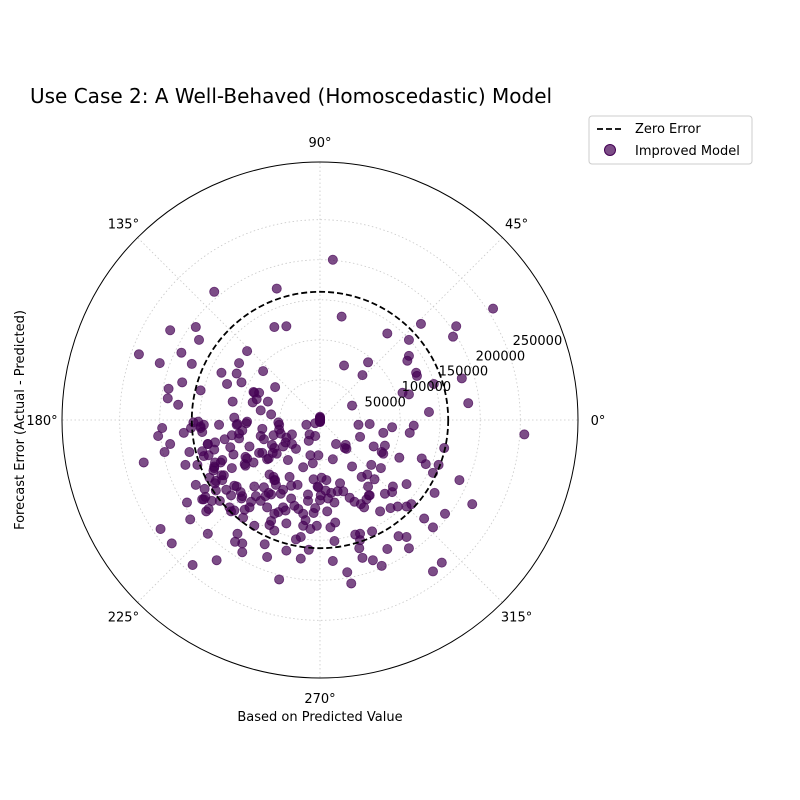 The height and width of the screenshot is (800, 800). Describe the element at coordinates (668, 129) in the screenshot. I see `legend-zero-error-label: Zero Error` at that location.